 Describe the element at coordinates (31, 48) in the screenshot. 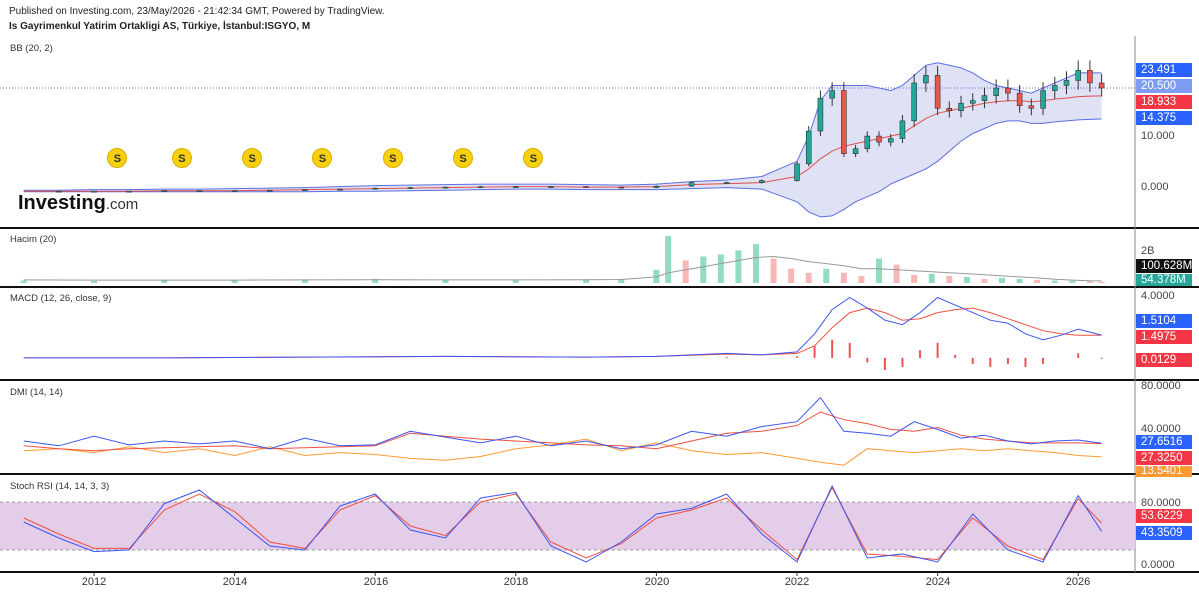

I see `bb-pane-label: BB (20, 2)` at that location.